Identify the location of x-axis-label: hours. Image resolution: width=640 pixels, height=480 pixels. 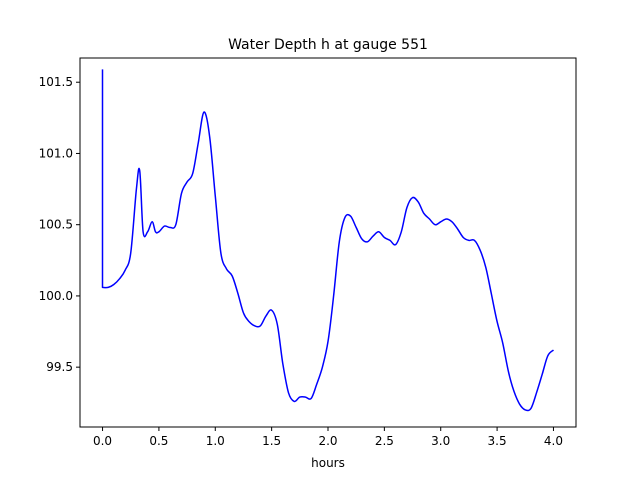
(328, 463).